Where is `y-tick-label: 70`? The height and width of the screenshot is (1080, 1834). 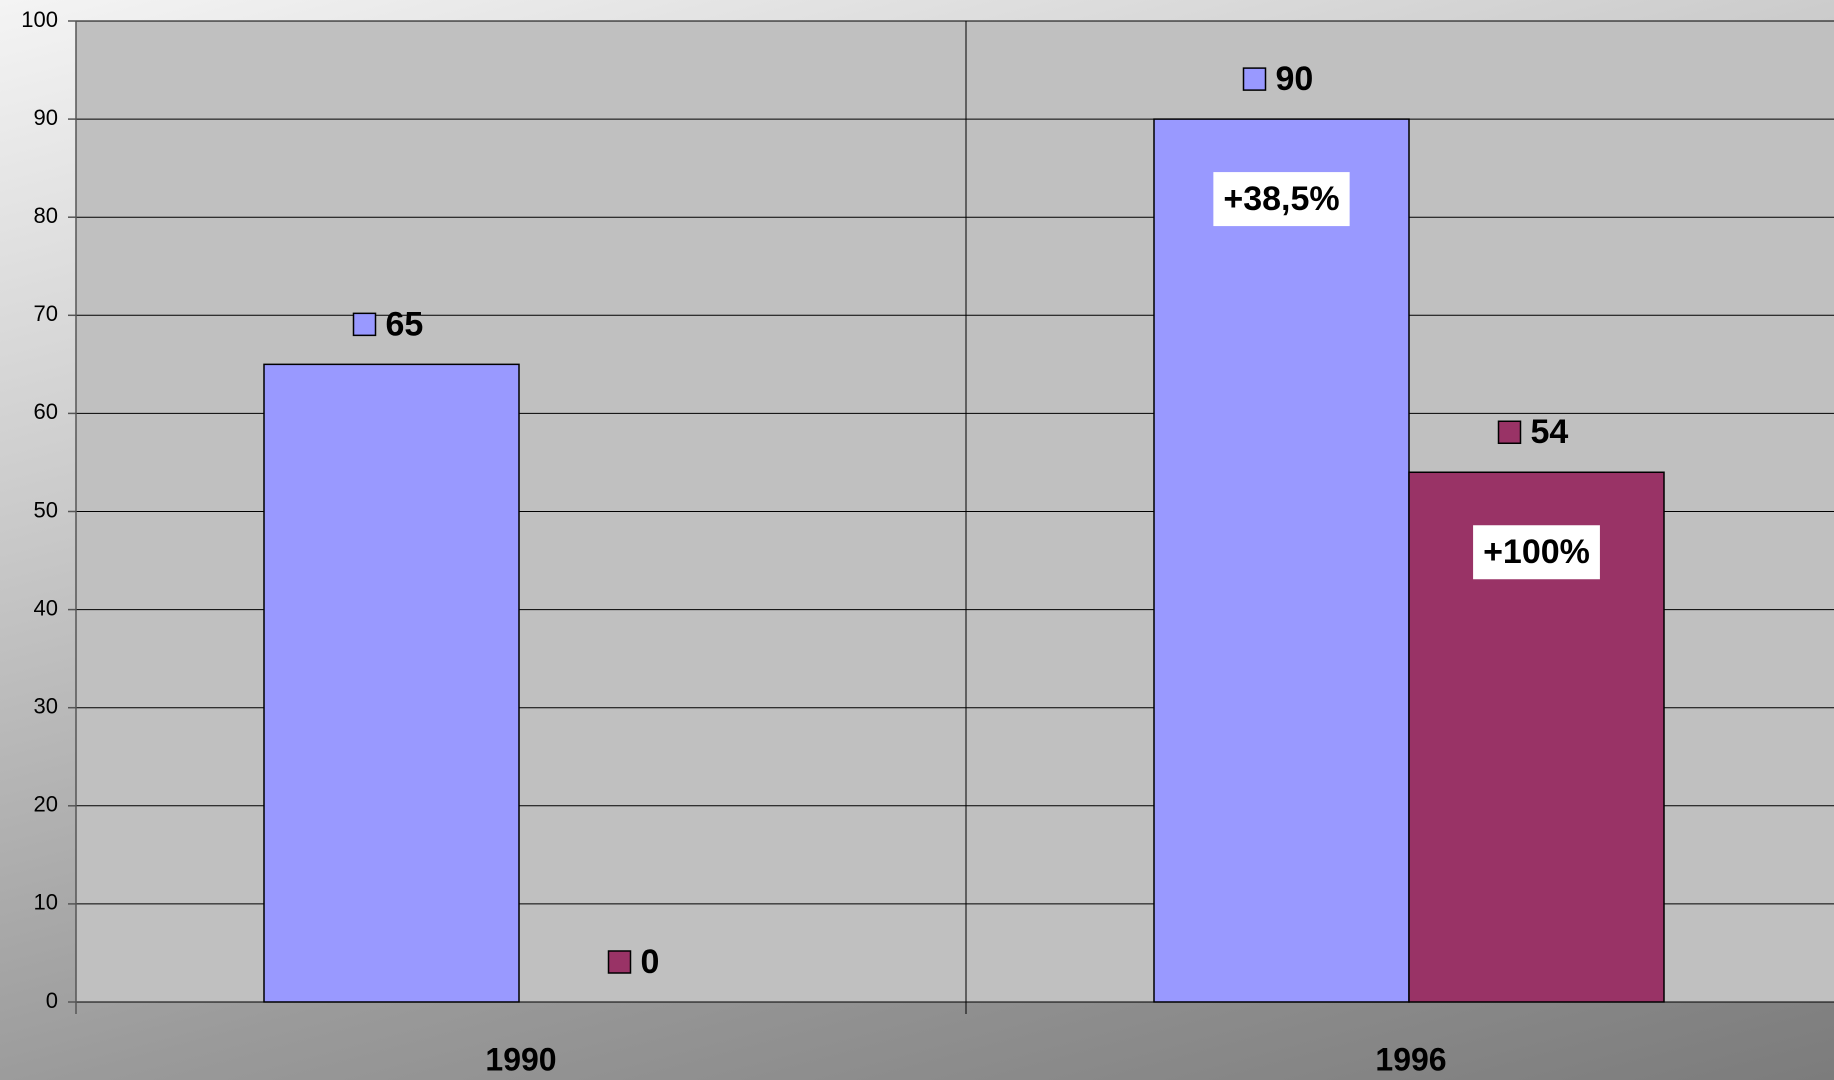 y-tick-label: 70 is located at coordinates (46, 313).